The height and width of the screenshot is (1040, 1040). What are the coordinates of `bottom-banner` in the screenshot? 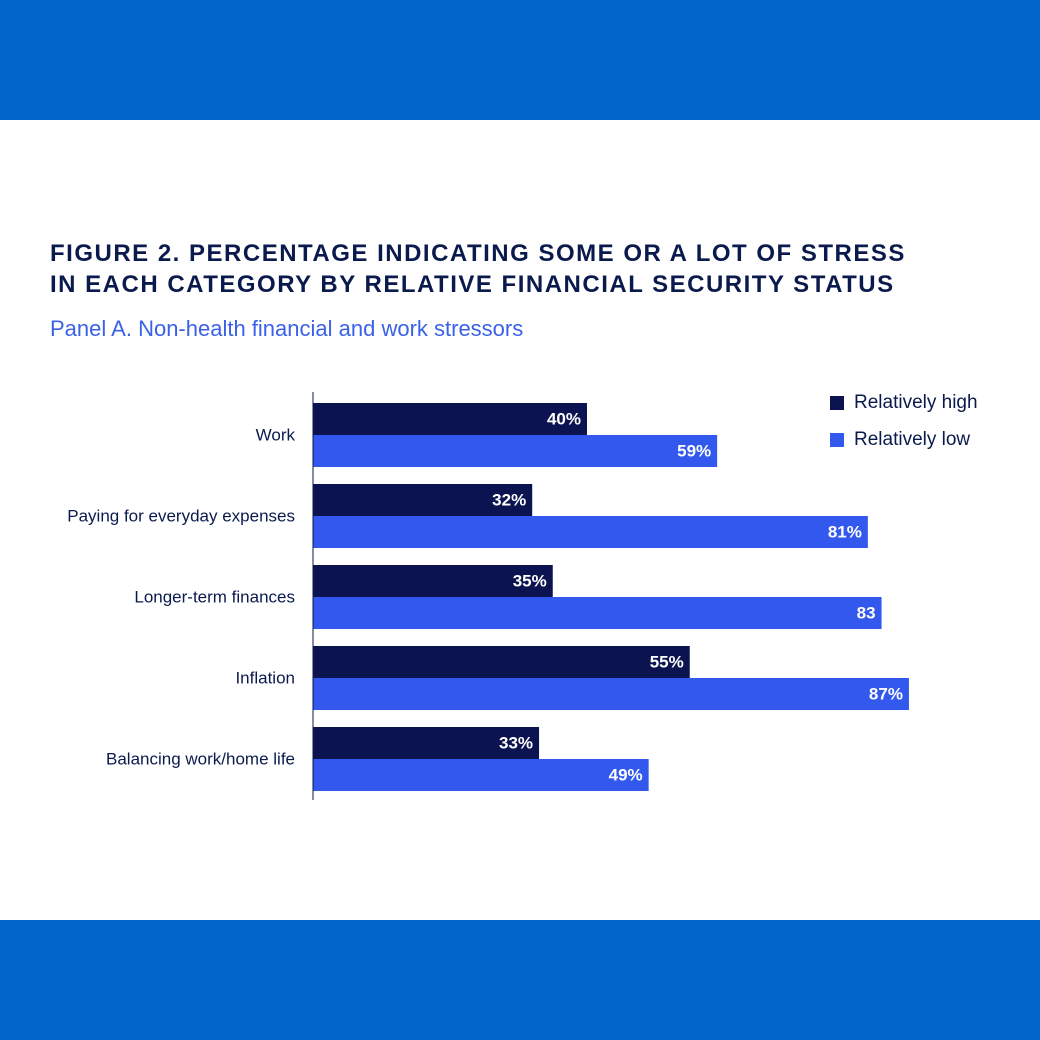 It's located at (520, 980).